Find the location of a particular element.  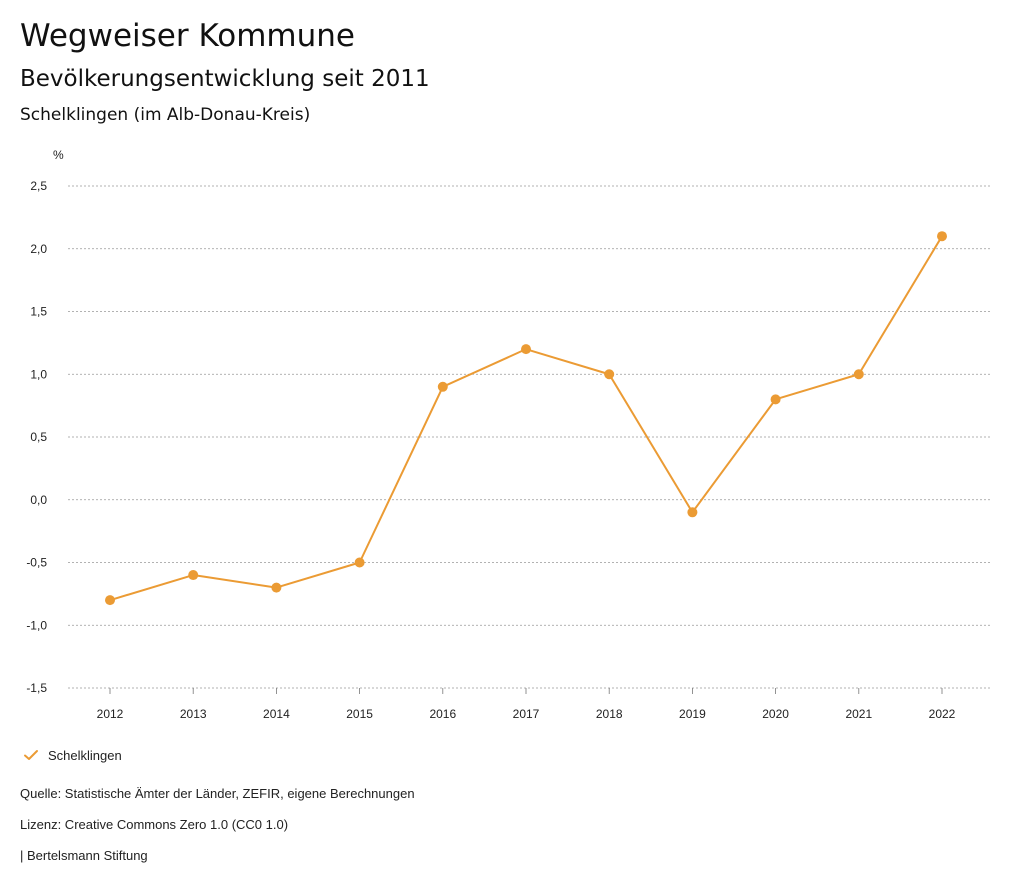

check-icon is located at coordinates (31, 755).